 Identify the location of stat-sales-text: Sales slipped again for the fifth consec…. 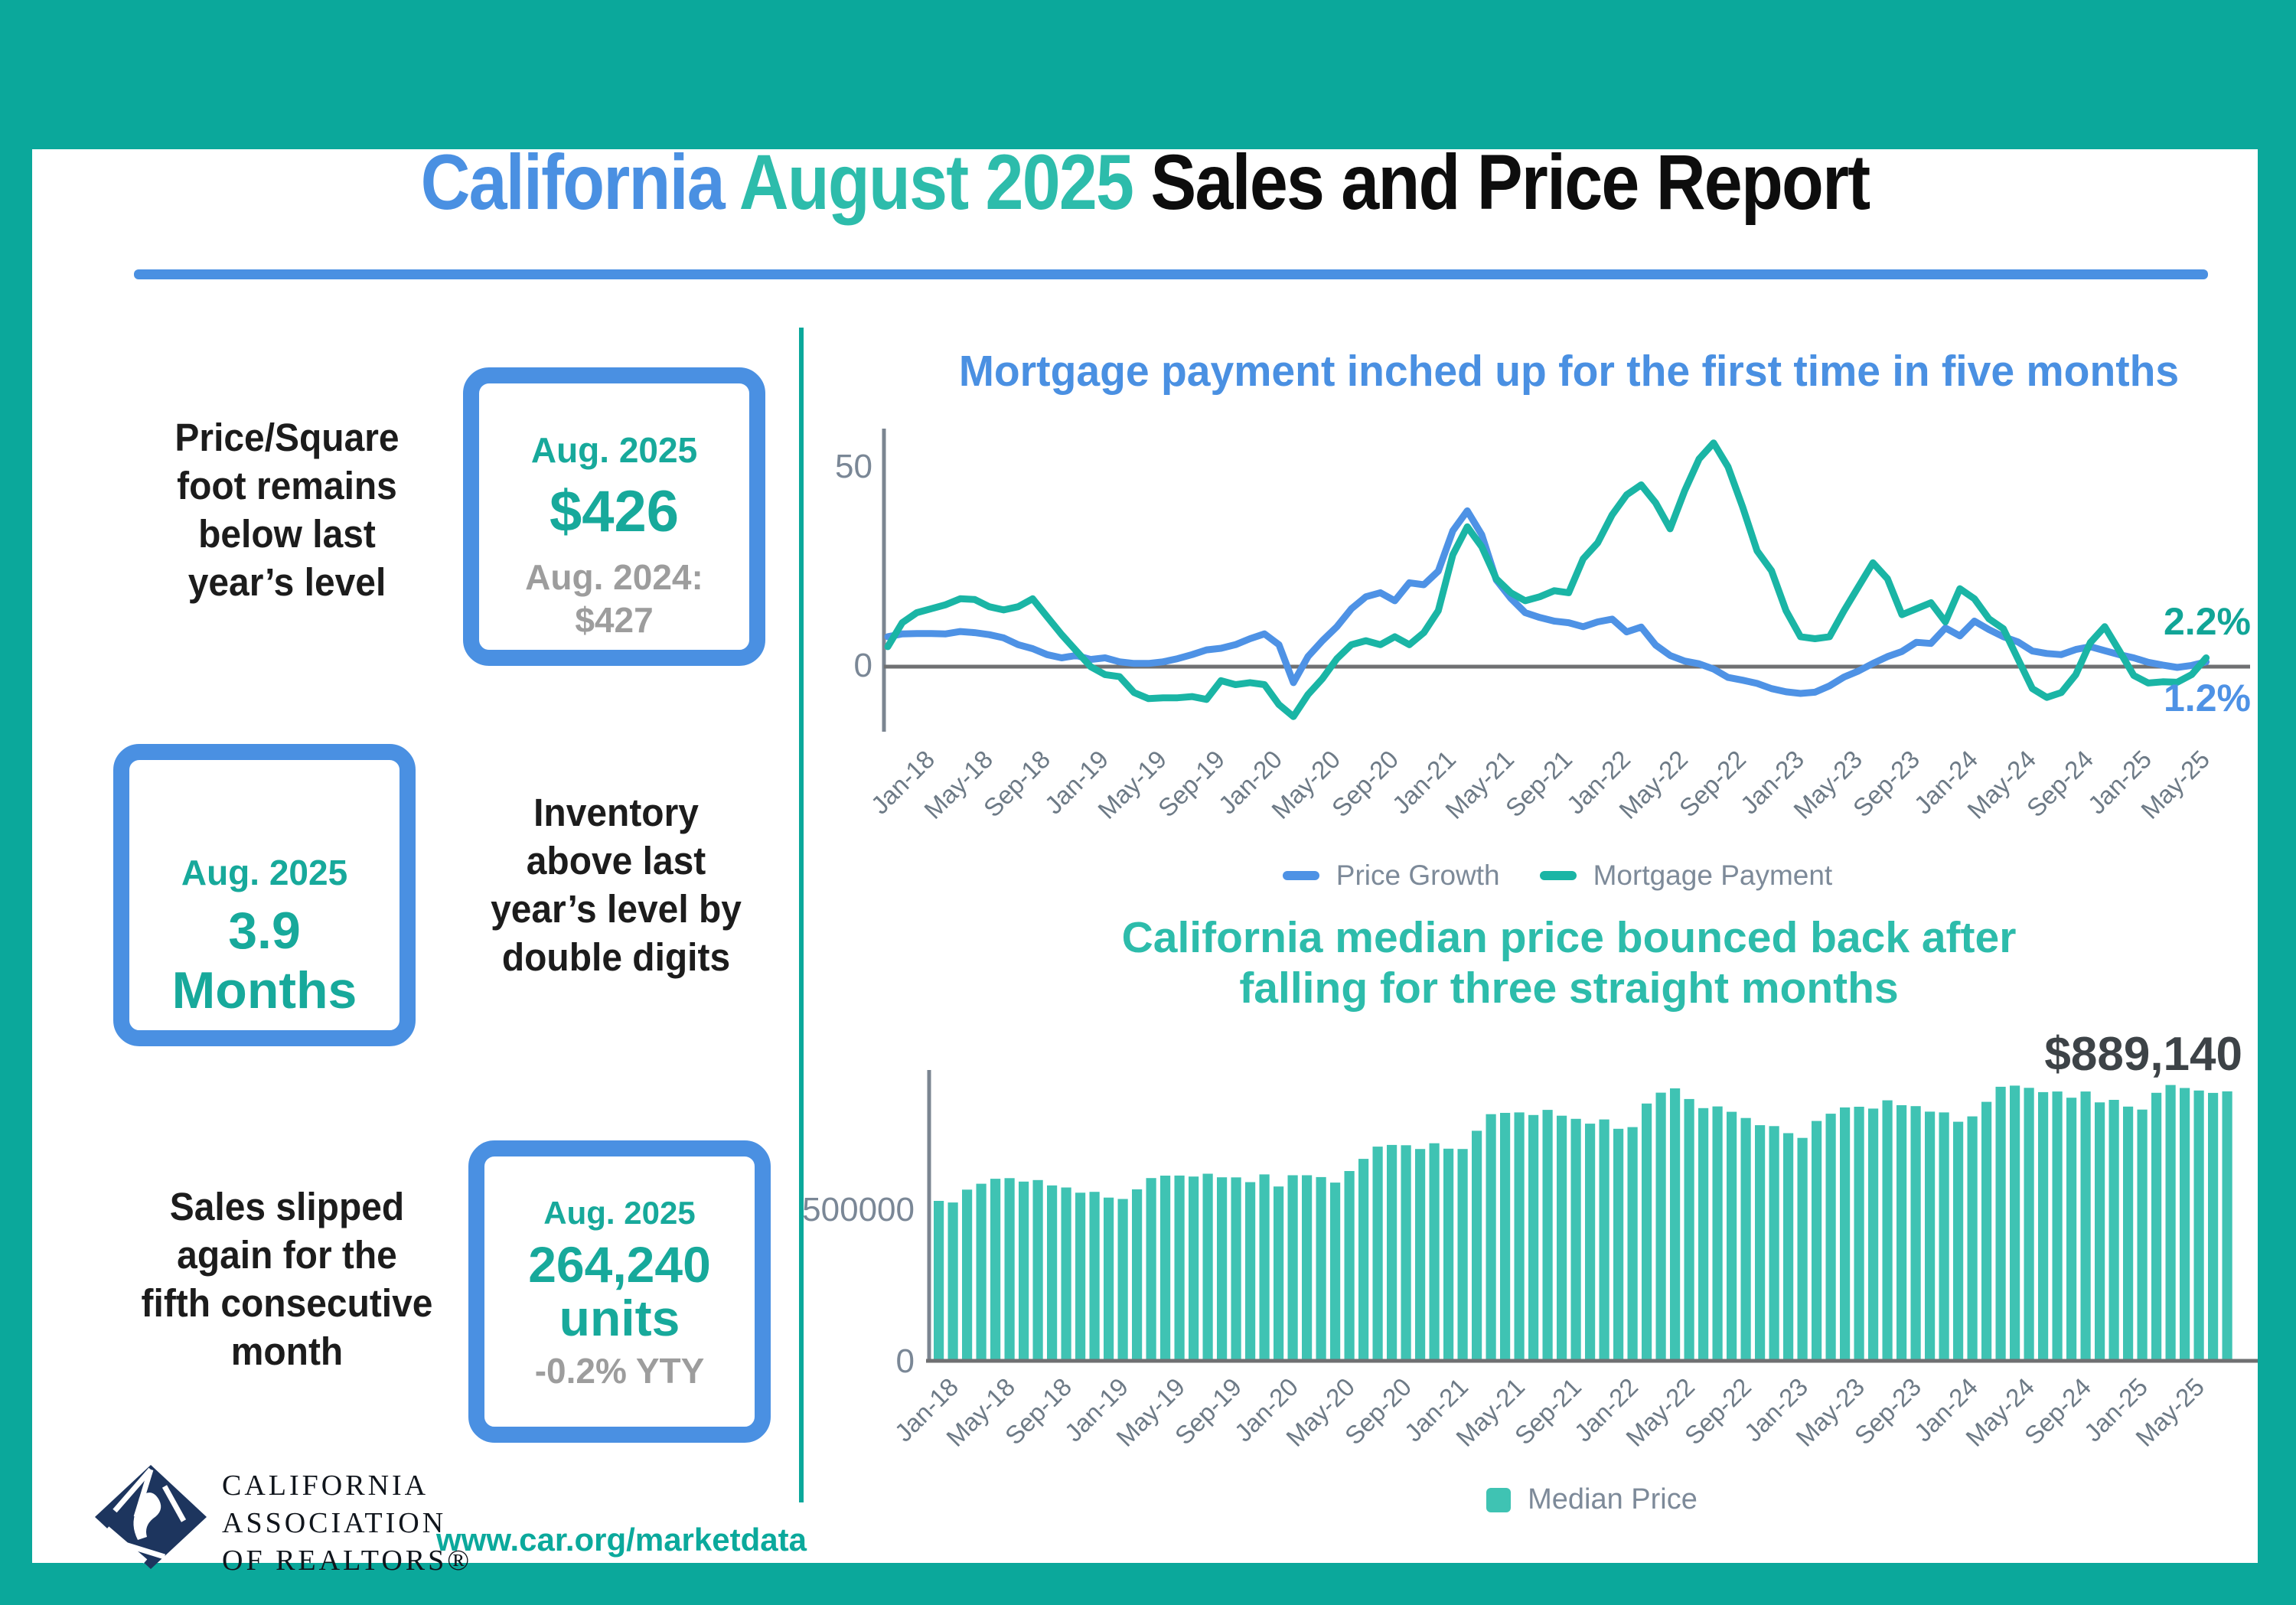
(287, 1279).